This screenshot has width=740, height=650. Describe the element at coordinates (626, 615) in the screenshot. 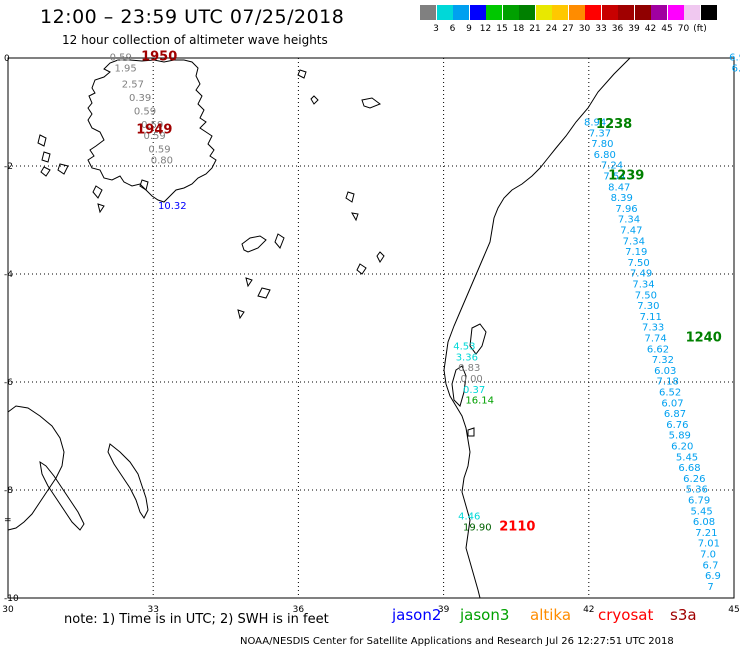

I see `legend-cryosat: cryosat` at that location.